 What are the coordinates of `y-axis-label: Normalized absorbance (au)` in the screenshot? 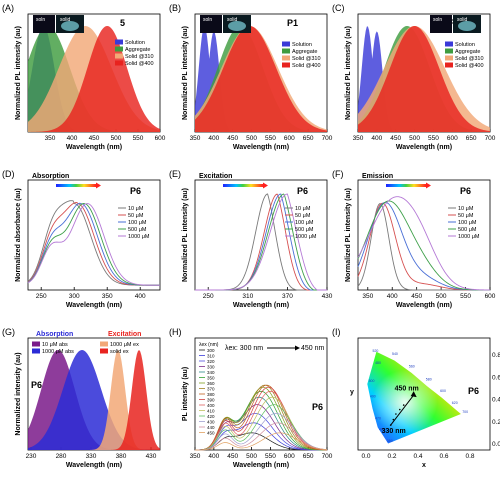 It's located at (18, 235).